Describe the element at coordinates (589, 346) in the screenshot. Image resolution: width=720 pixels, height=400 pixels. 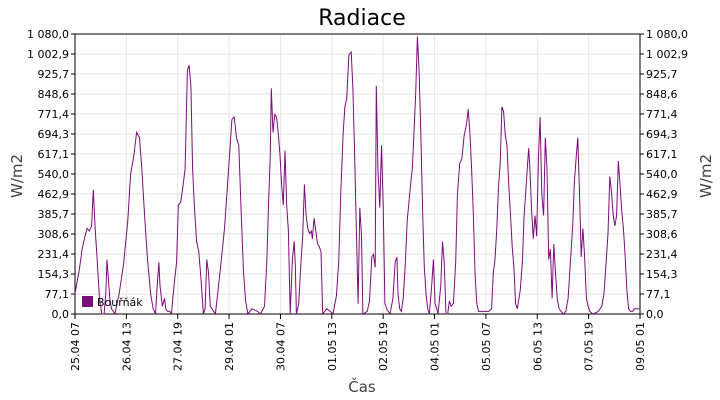
I see `x-tick-label: 07.05 19` at that location.